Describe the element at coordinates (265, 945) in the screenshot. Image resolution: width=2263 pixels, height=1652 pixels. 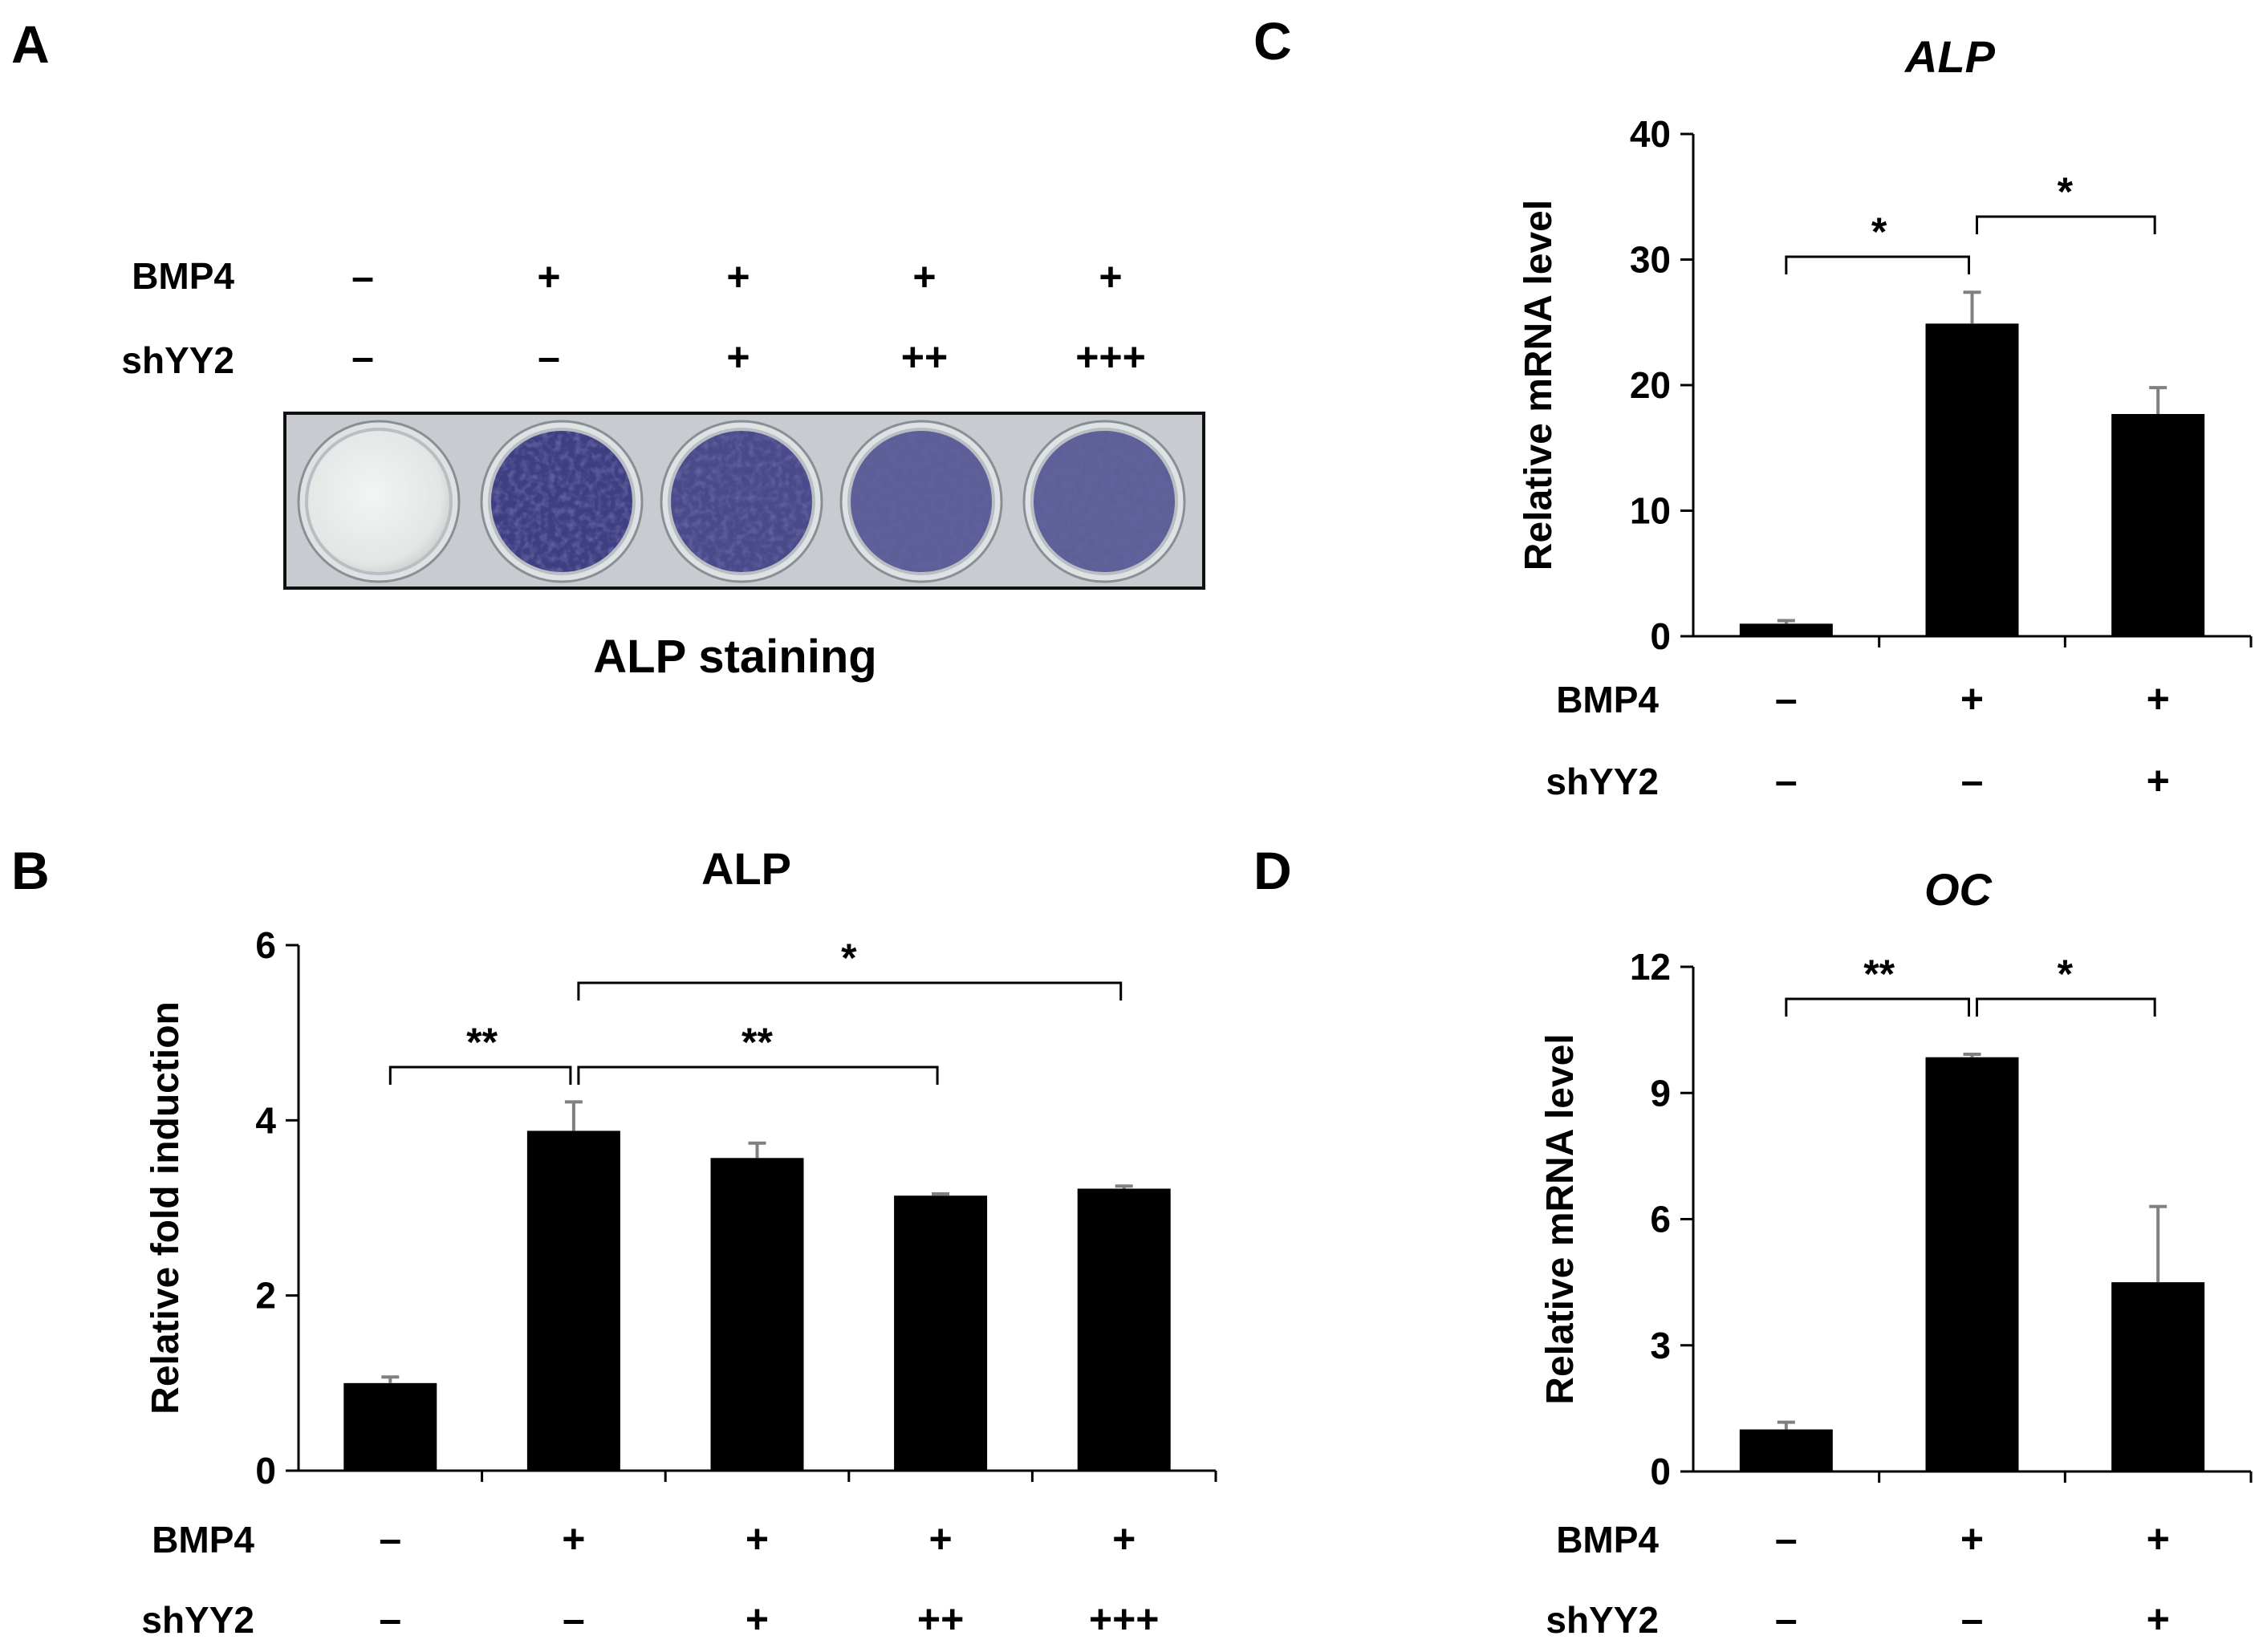
I see `chart-b-y-tick-label: 6` at that location.